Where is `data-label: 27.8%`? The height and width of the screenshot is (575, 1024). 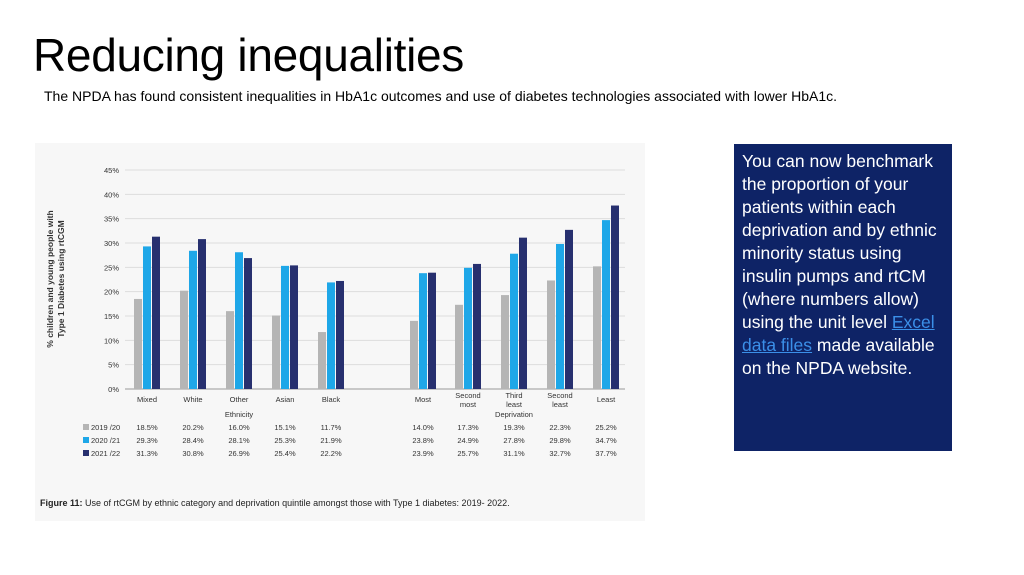 data-label: 27.8% is located at coordinates (514, 440).